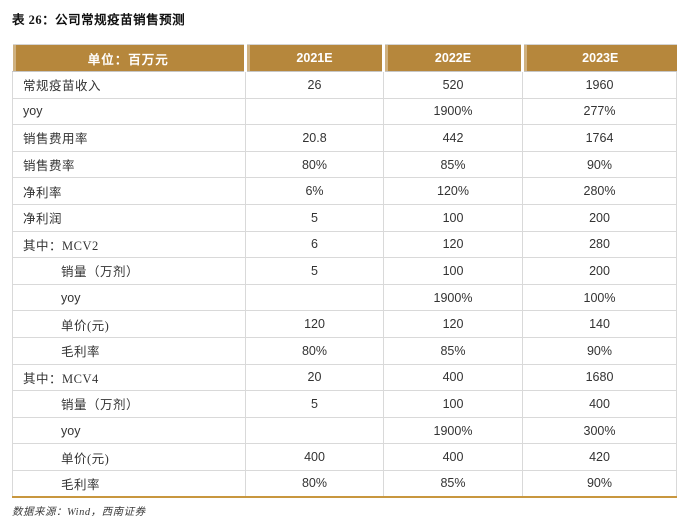 The width and height of the screenshot is (688, 525). I want to click on table-title: 表 26：公司常规疫苗销售预测, so click(99, 20).